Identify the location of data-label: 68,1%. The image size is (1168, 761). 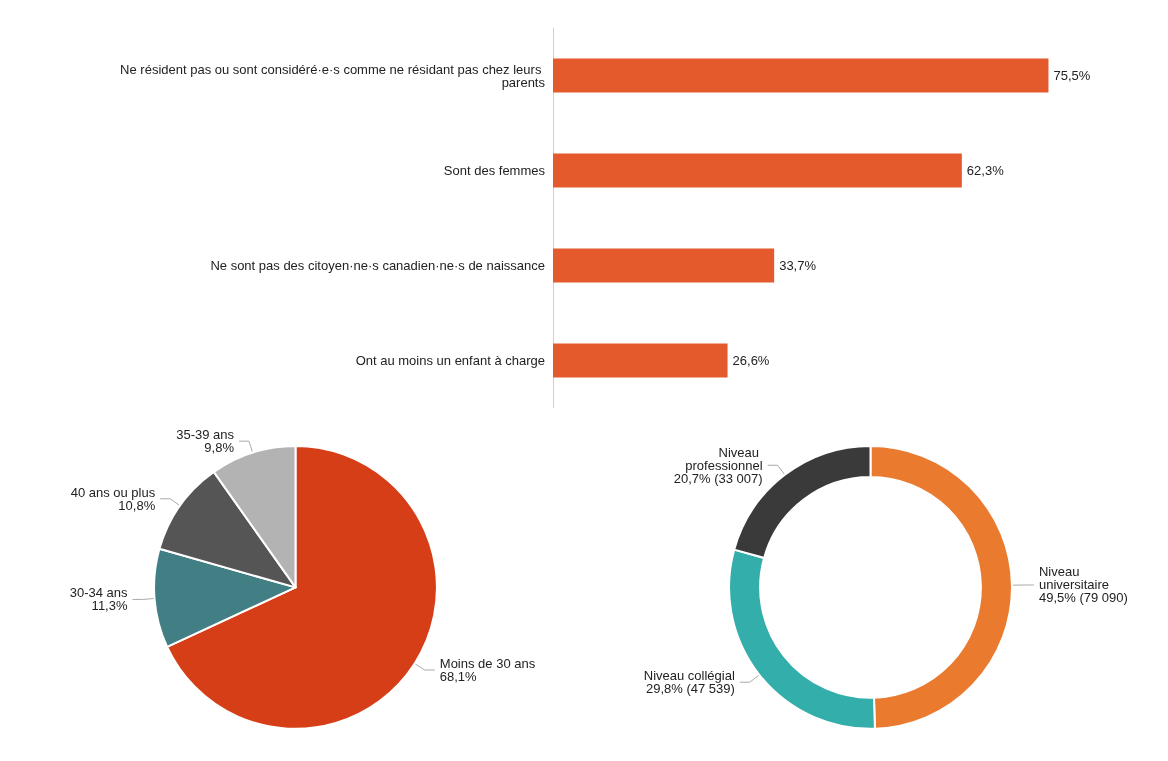
(458, 677).